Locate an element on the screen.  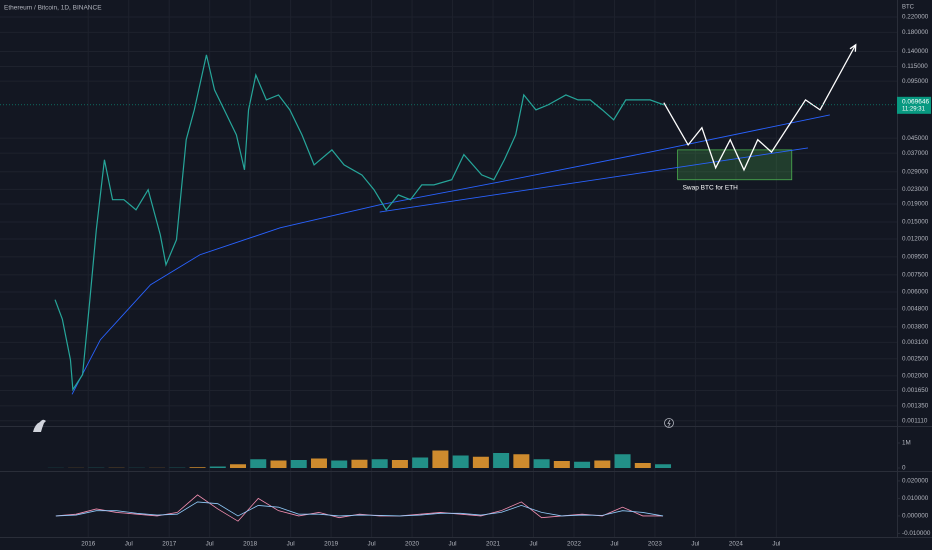
x-tick-label: 2020 is located at coordinates (412, 544).